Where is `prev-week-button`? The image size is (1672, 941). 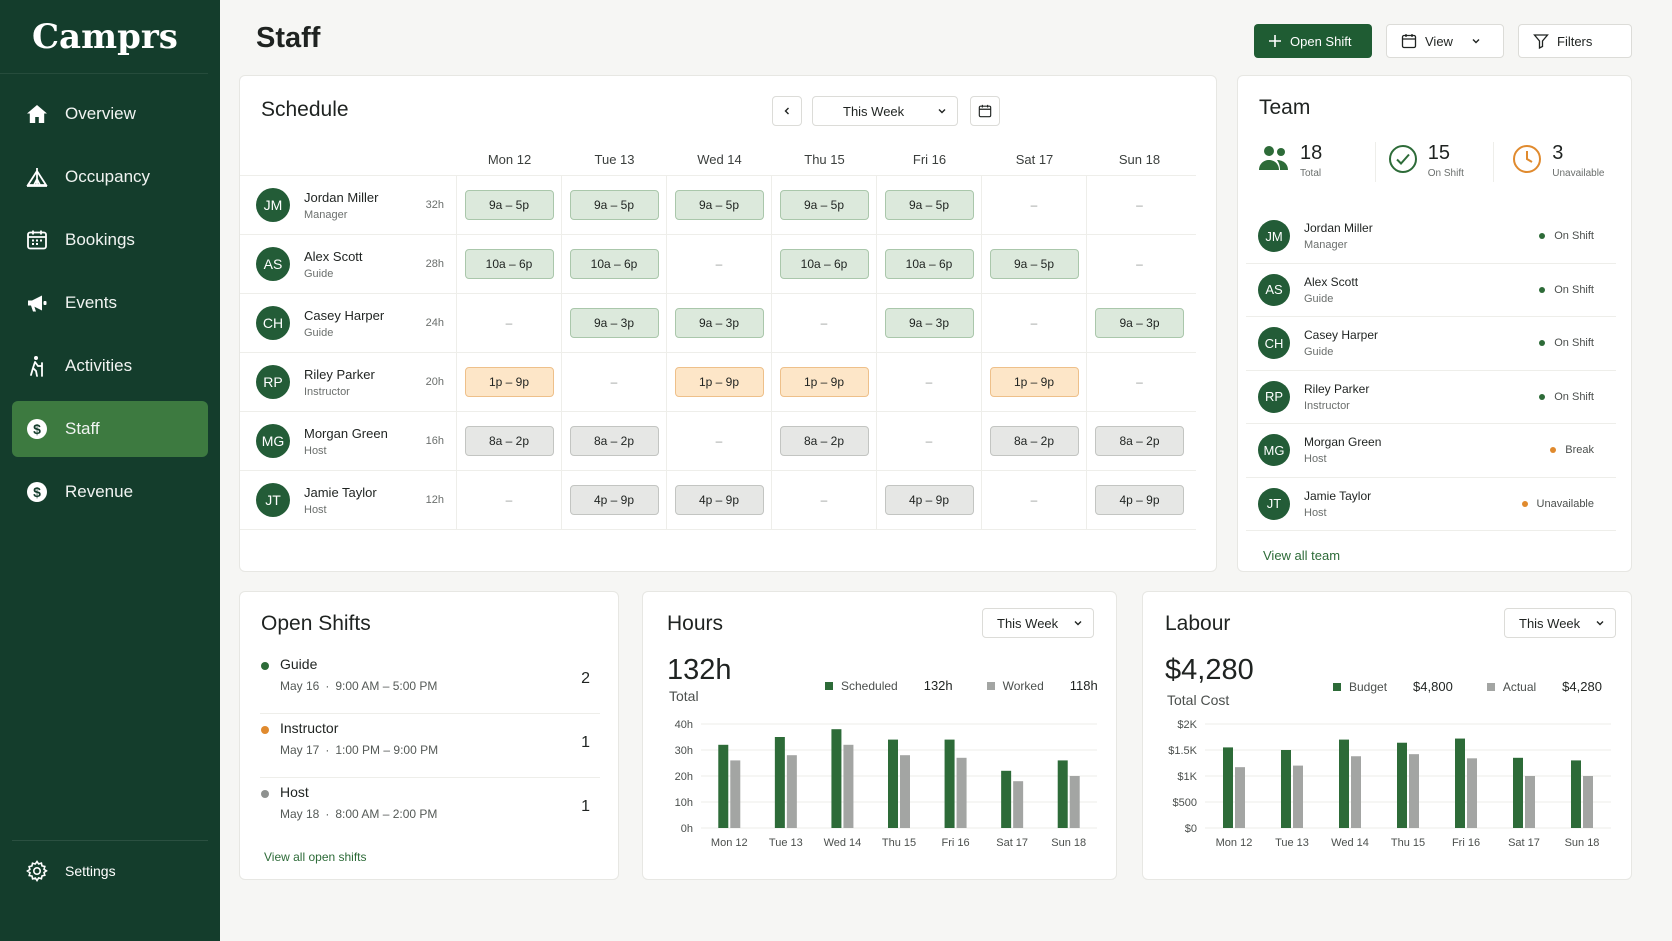 prev-week-button is located at coordinates (787, 111).